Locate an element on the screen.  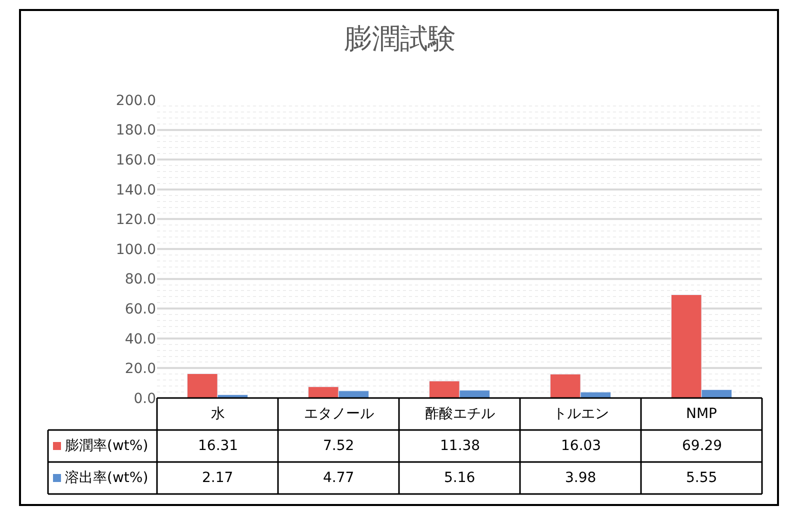
data-label: 5.16 is located at coordinates (460, 478).